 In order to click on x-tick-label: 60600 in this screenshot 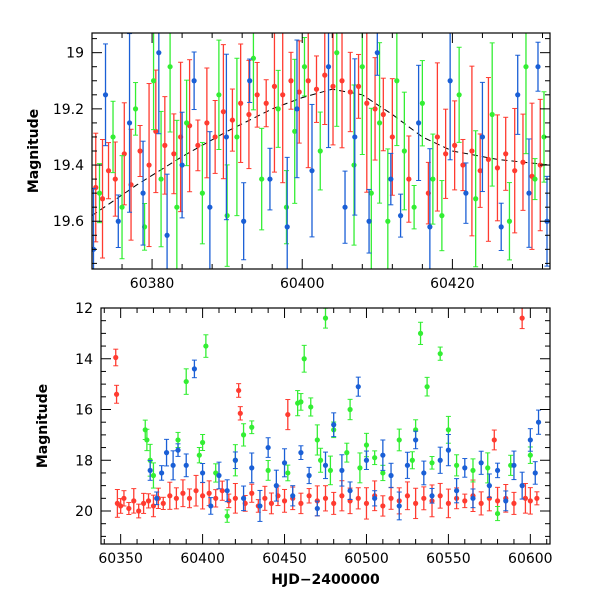, I will do `click(530, 559)`.